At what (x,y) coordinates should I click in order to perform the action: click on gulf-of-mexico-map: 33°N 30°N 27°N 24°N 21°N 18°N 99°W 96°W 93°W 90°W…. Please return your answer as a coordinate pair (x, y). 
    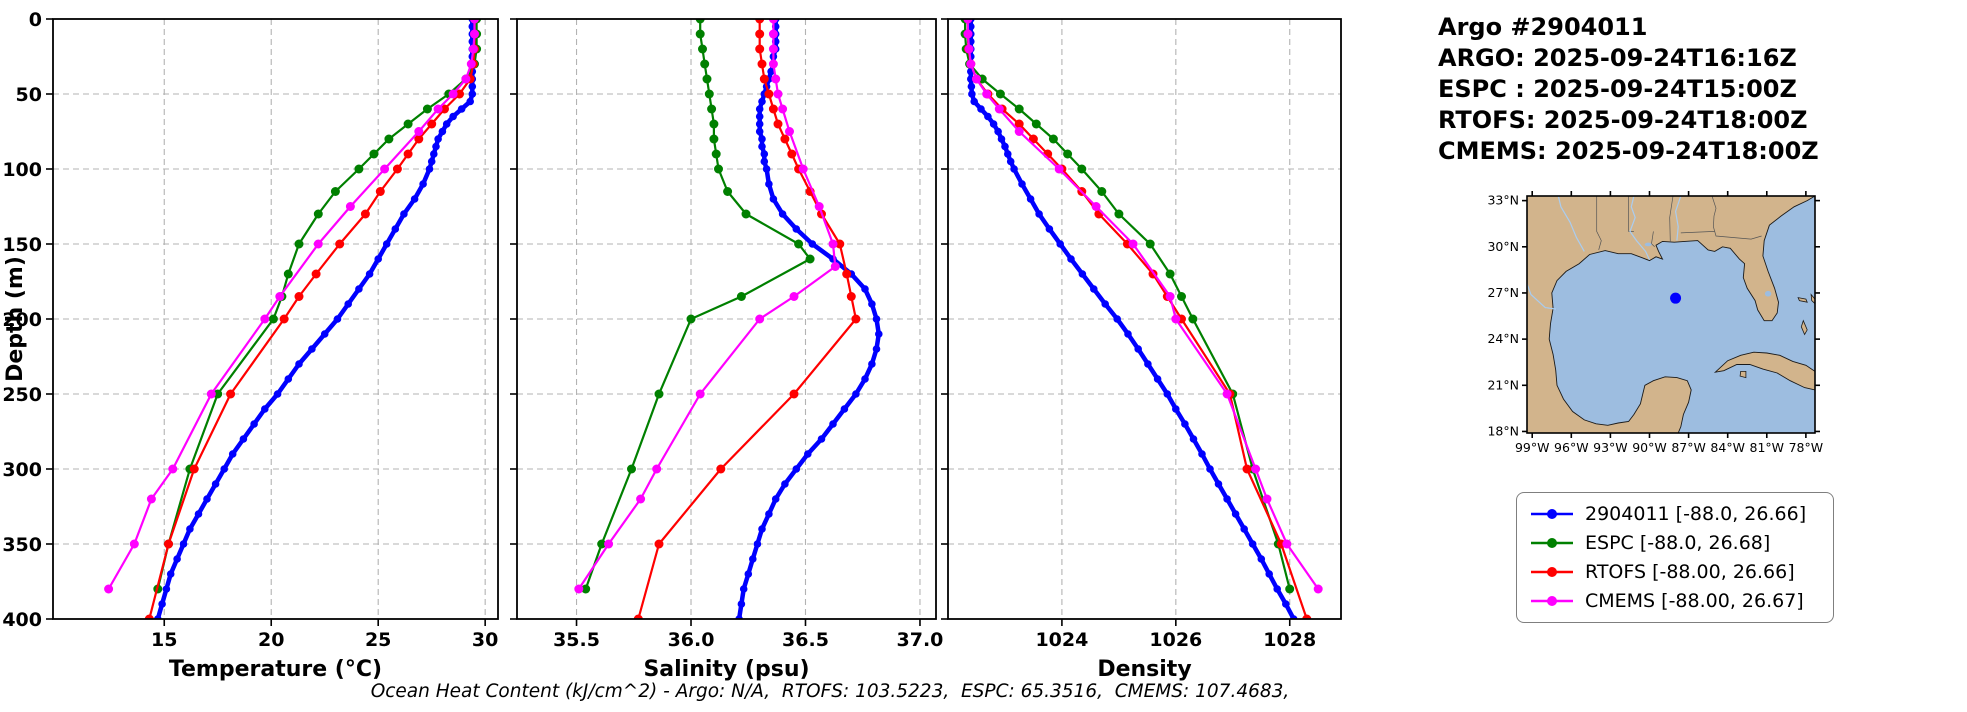
    Looking at the image, I should click on (1655, 323).